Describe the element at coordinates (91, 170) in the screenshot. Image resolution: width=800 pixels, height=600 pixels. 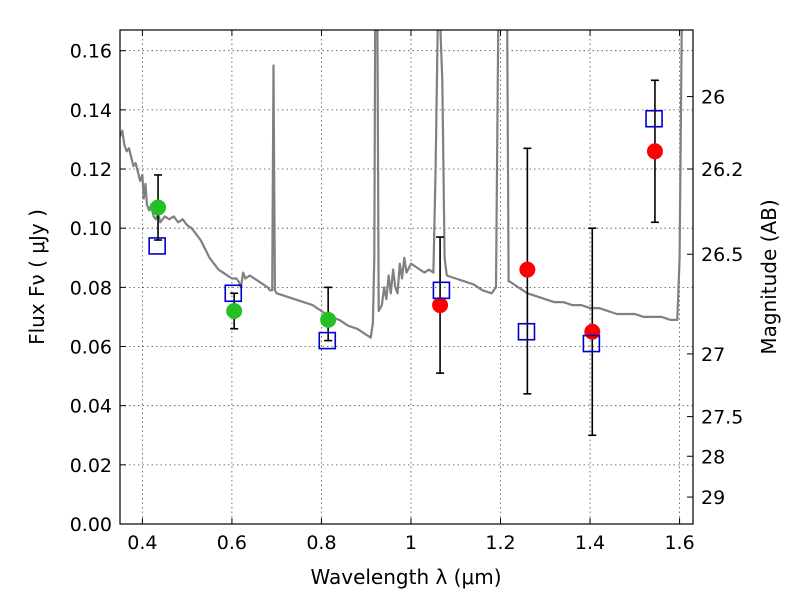
I see `y-tick-label: 0.12` at that location.